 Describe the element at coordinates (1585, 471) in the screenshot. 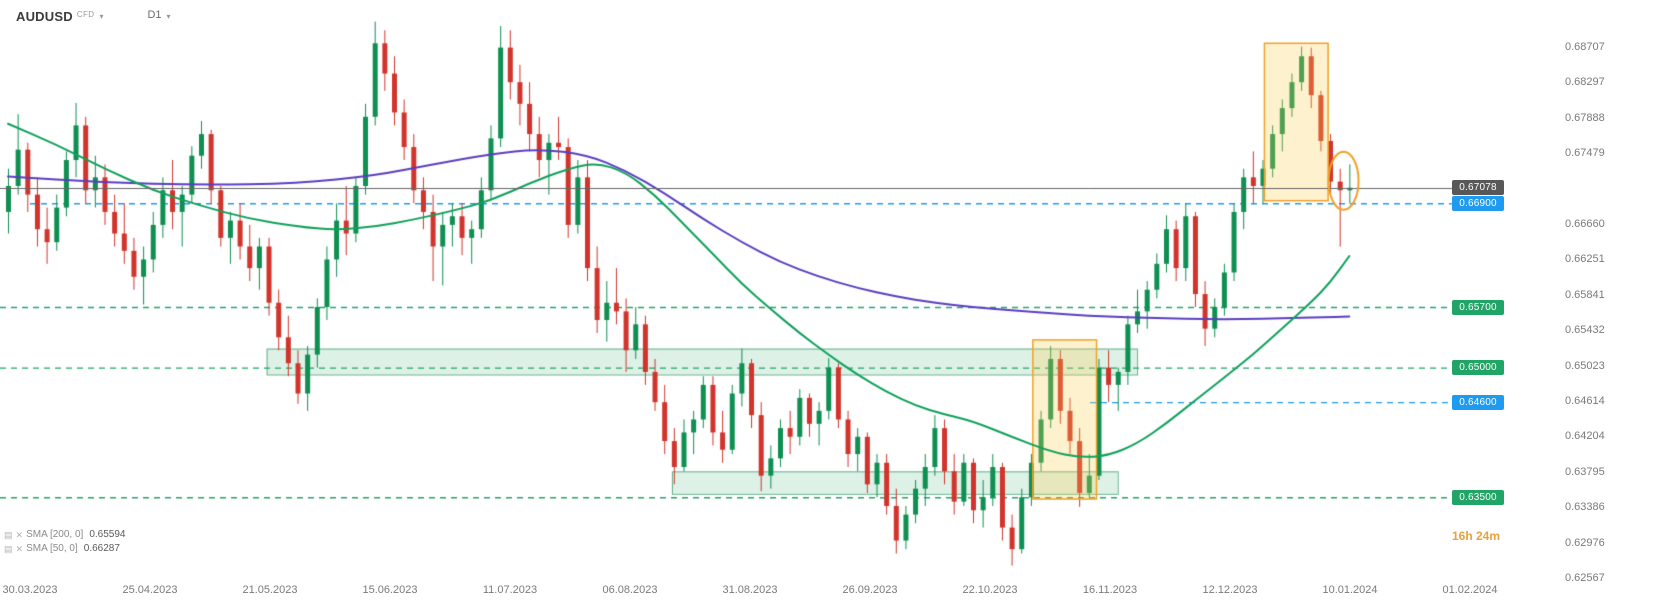

I see `price-tick-label: 0.63795` at that location.